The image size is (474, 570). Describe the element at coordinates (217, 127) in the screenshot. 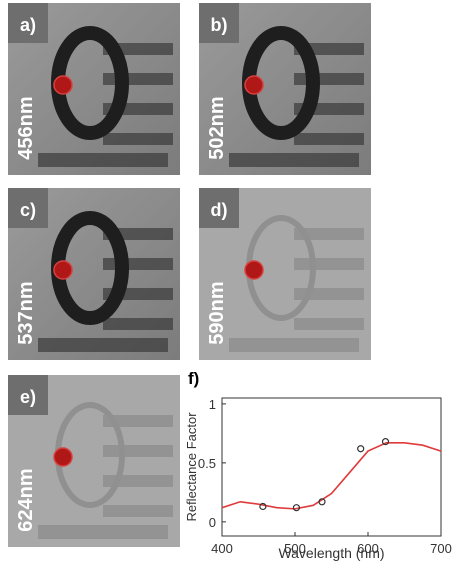

I see `wavelength-label: 502nm` at that location.